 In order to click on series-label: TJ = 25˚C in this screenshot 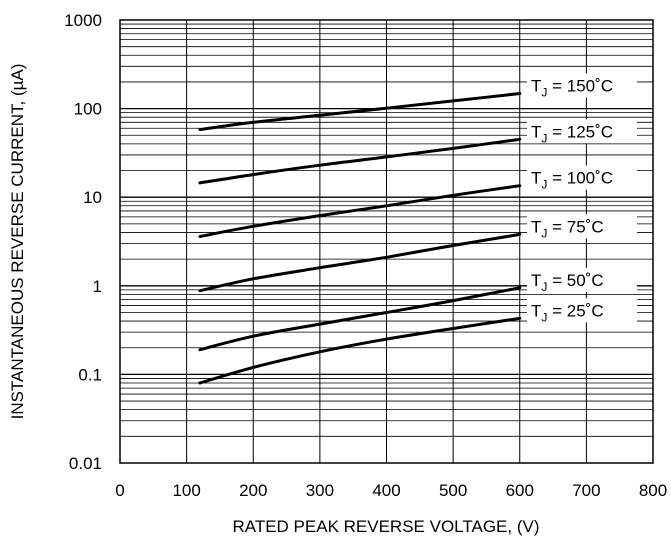, I will do `click(582, 311)`.